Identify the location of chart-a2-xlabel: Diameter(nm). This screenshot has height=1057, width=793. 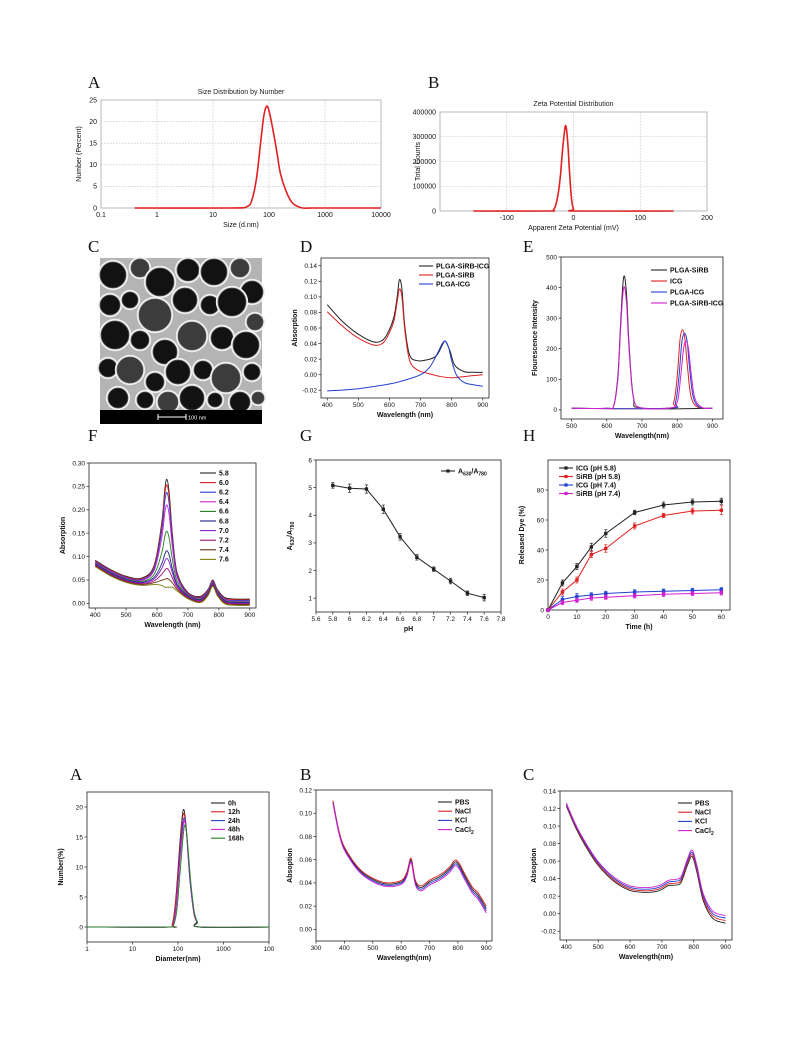
(177, 959).